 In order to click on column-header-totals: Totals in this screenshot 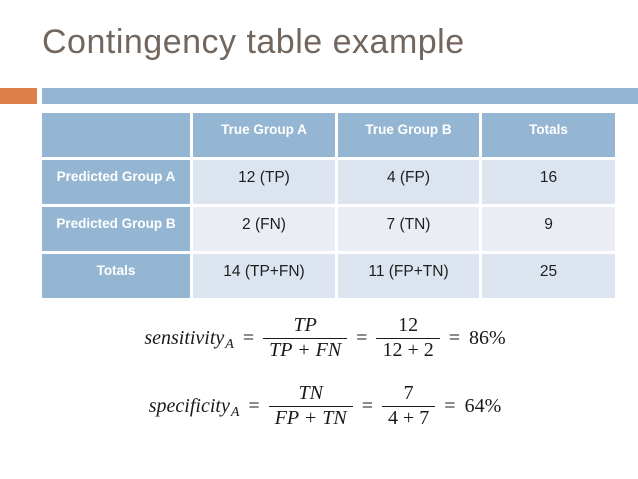, I will do `click(548, 135)`.